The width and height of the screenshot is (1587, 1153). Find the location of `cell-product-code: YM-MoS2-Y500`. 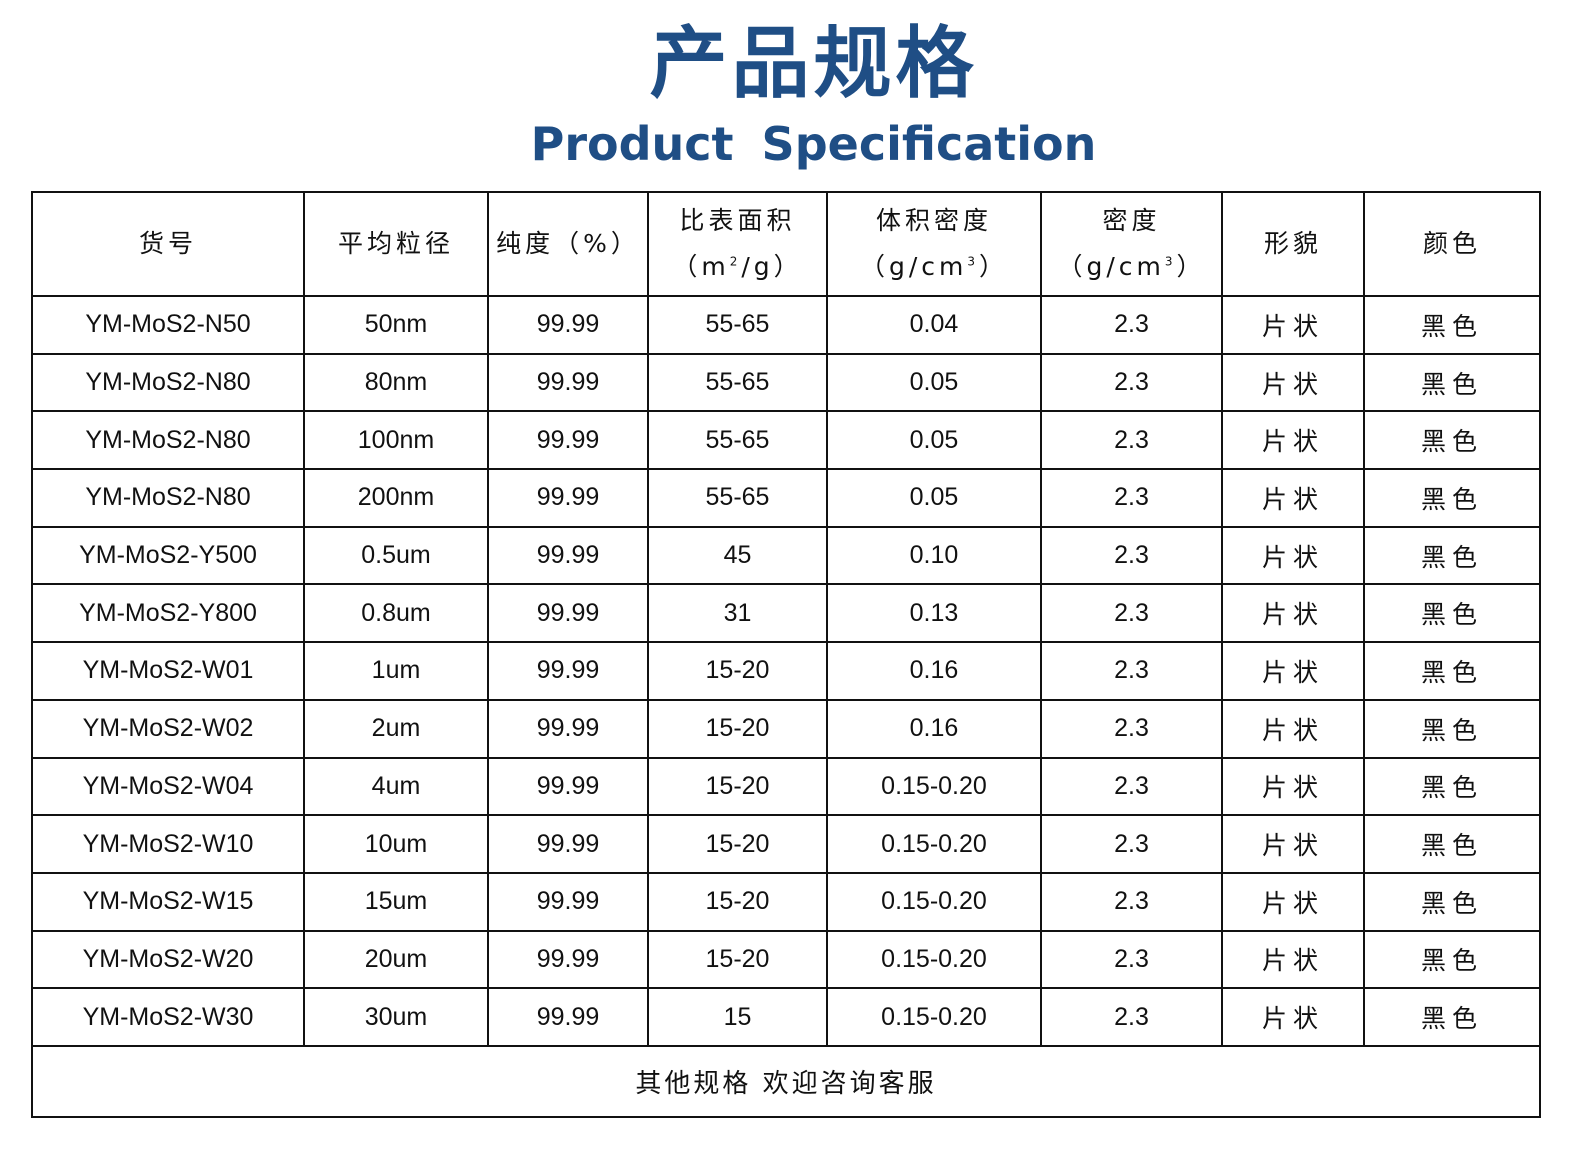

cell-product-code: YM-MoS2-Y500 is located at coordinates (168, 555).